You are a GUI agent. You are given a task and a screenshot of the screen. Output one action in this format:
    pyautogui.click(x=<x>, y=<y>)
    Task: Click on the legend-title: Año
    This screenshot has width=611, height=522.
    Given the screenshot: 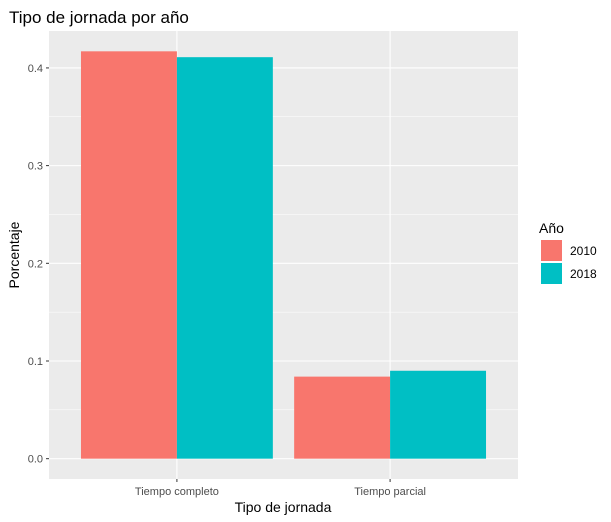 What is the action you would take?
    pyautogui.click(x=551, y=228)
    